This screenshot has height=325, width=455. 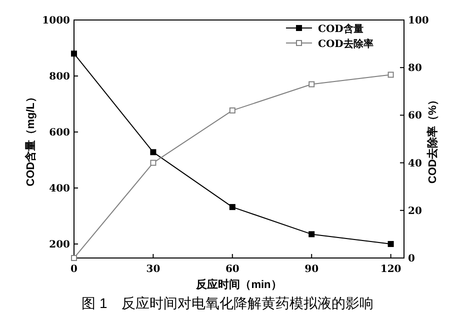 I want to click on y-tick-label: 600, so click(x=59, y=133).